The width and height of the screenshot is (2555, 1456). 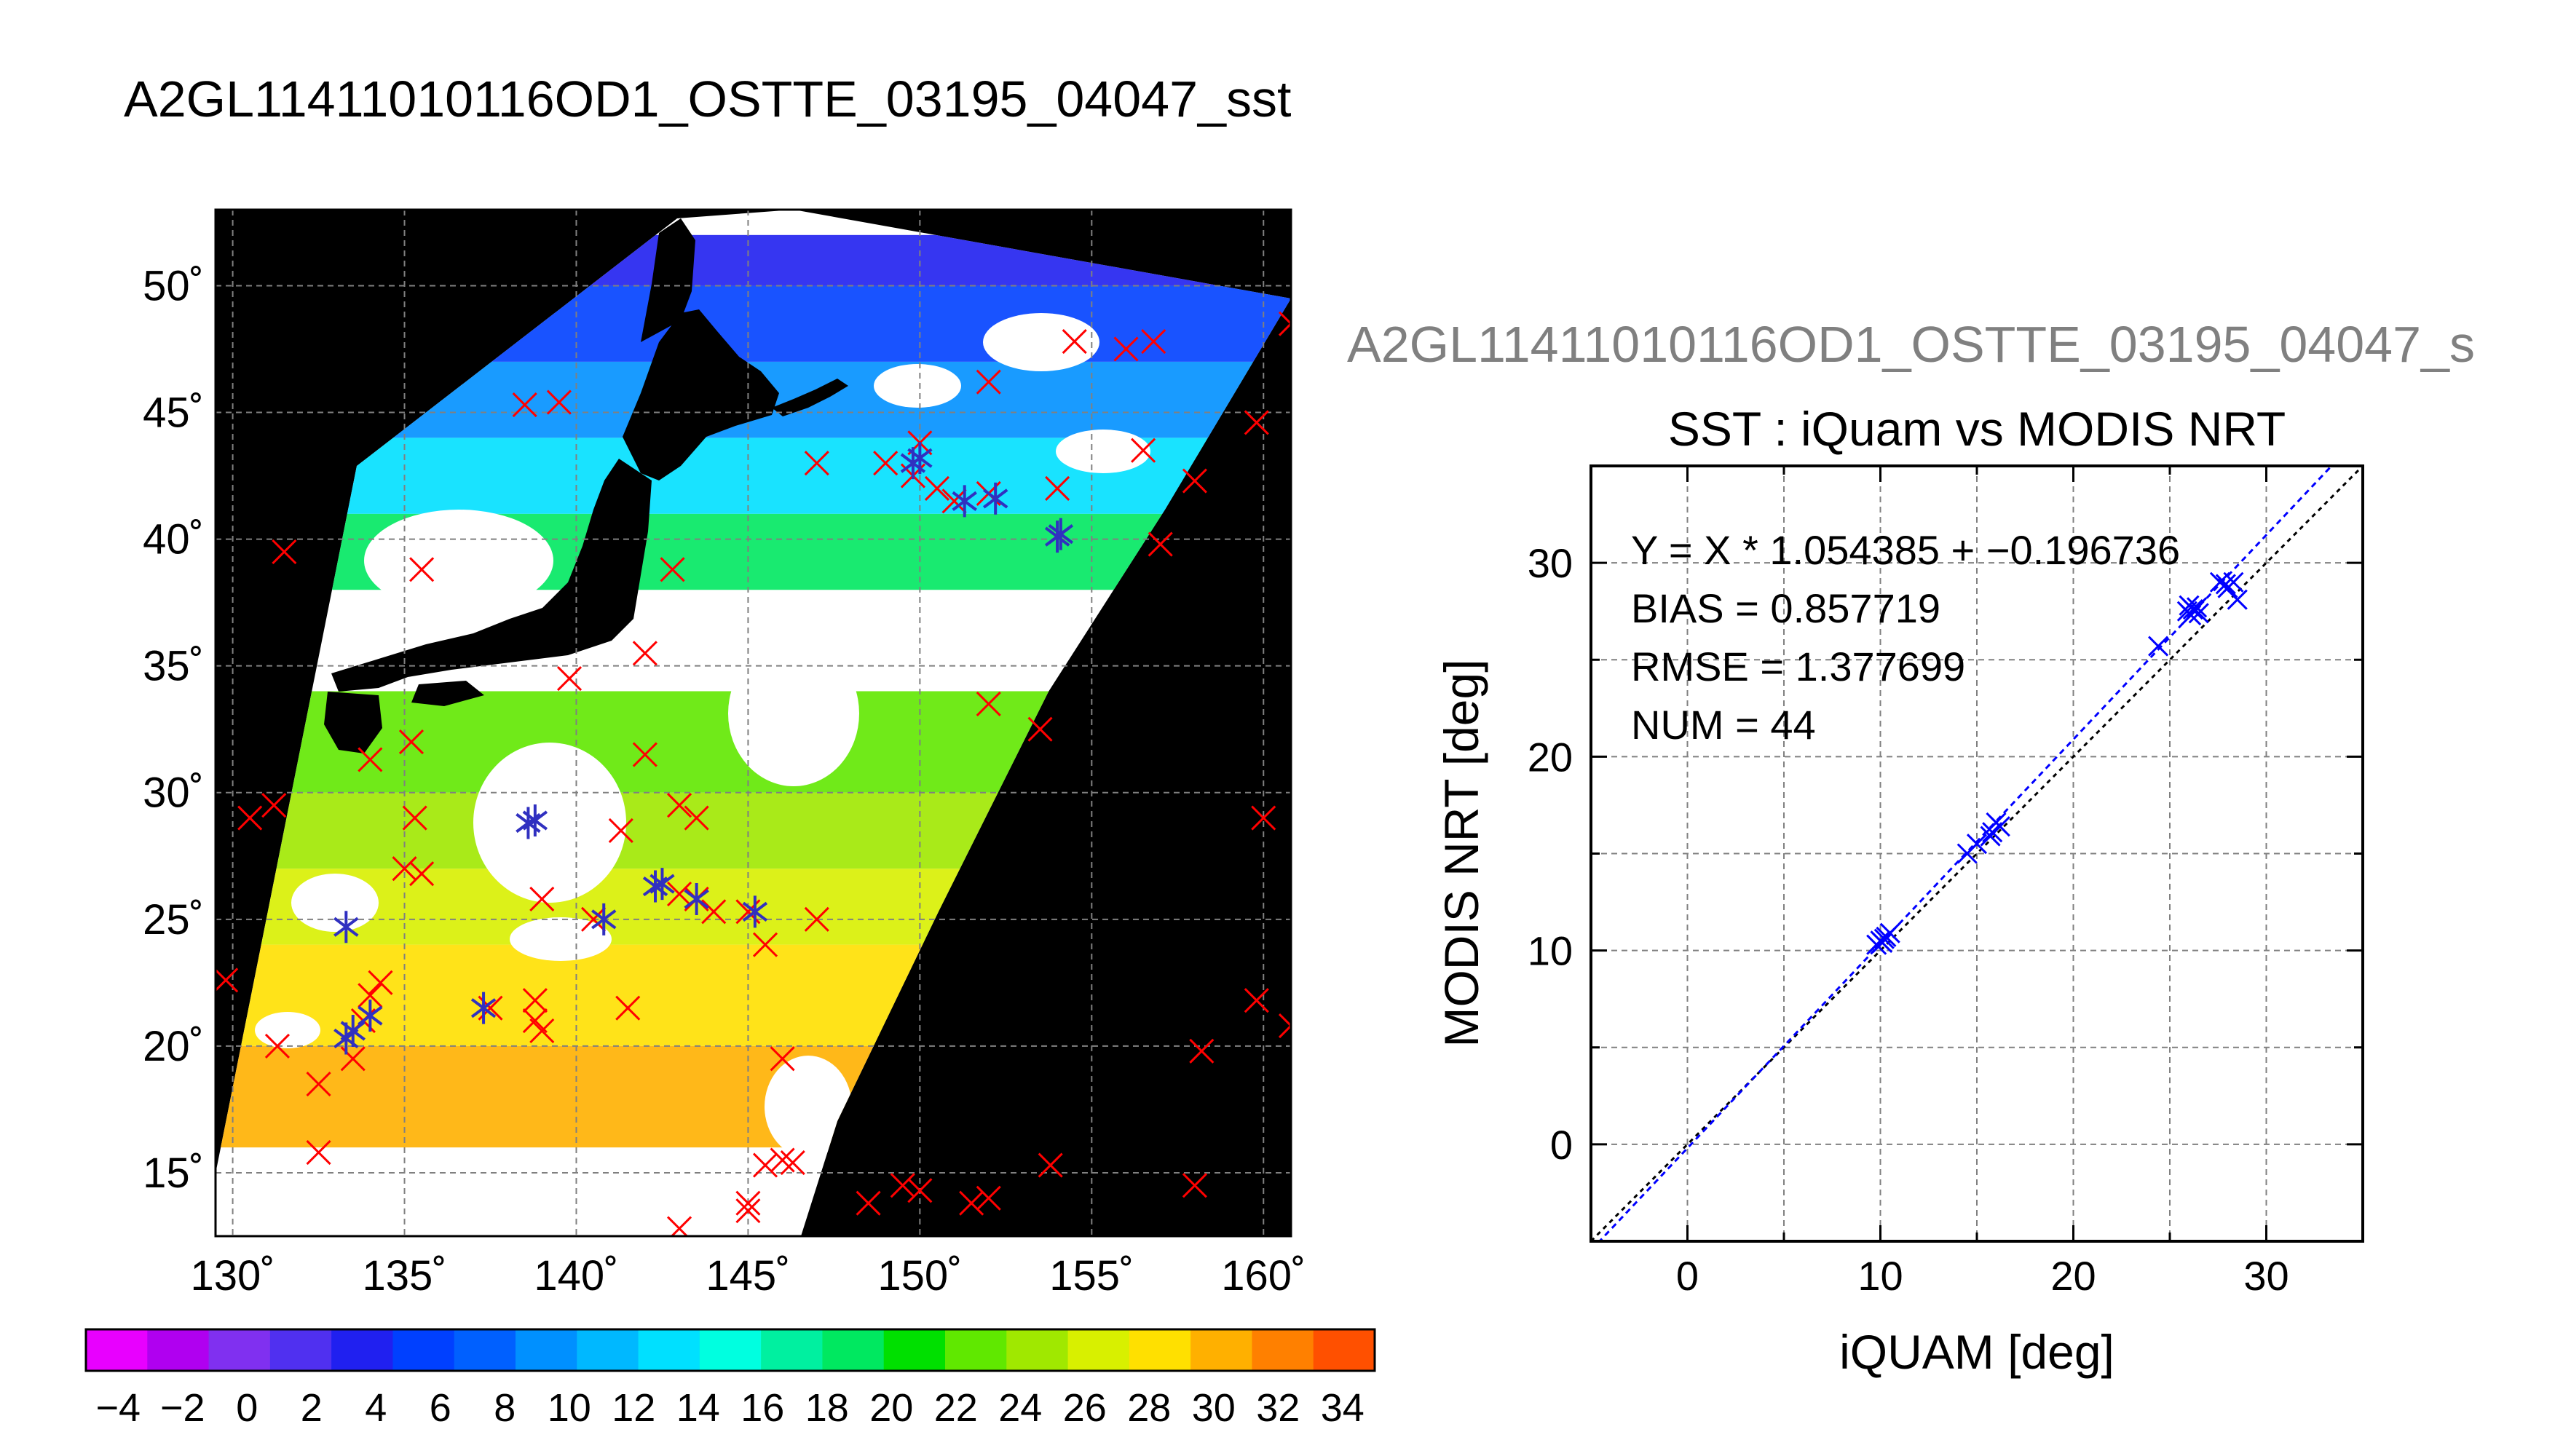 What do you see at coordinates (173, 793) in the screenshot?
I see `latitude-tick-label: 30˚` at bounding box center [173, 793].